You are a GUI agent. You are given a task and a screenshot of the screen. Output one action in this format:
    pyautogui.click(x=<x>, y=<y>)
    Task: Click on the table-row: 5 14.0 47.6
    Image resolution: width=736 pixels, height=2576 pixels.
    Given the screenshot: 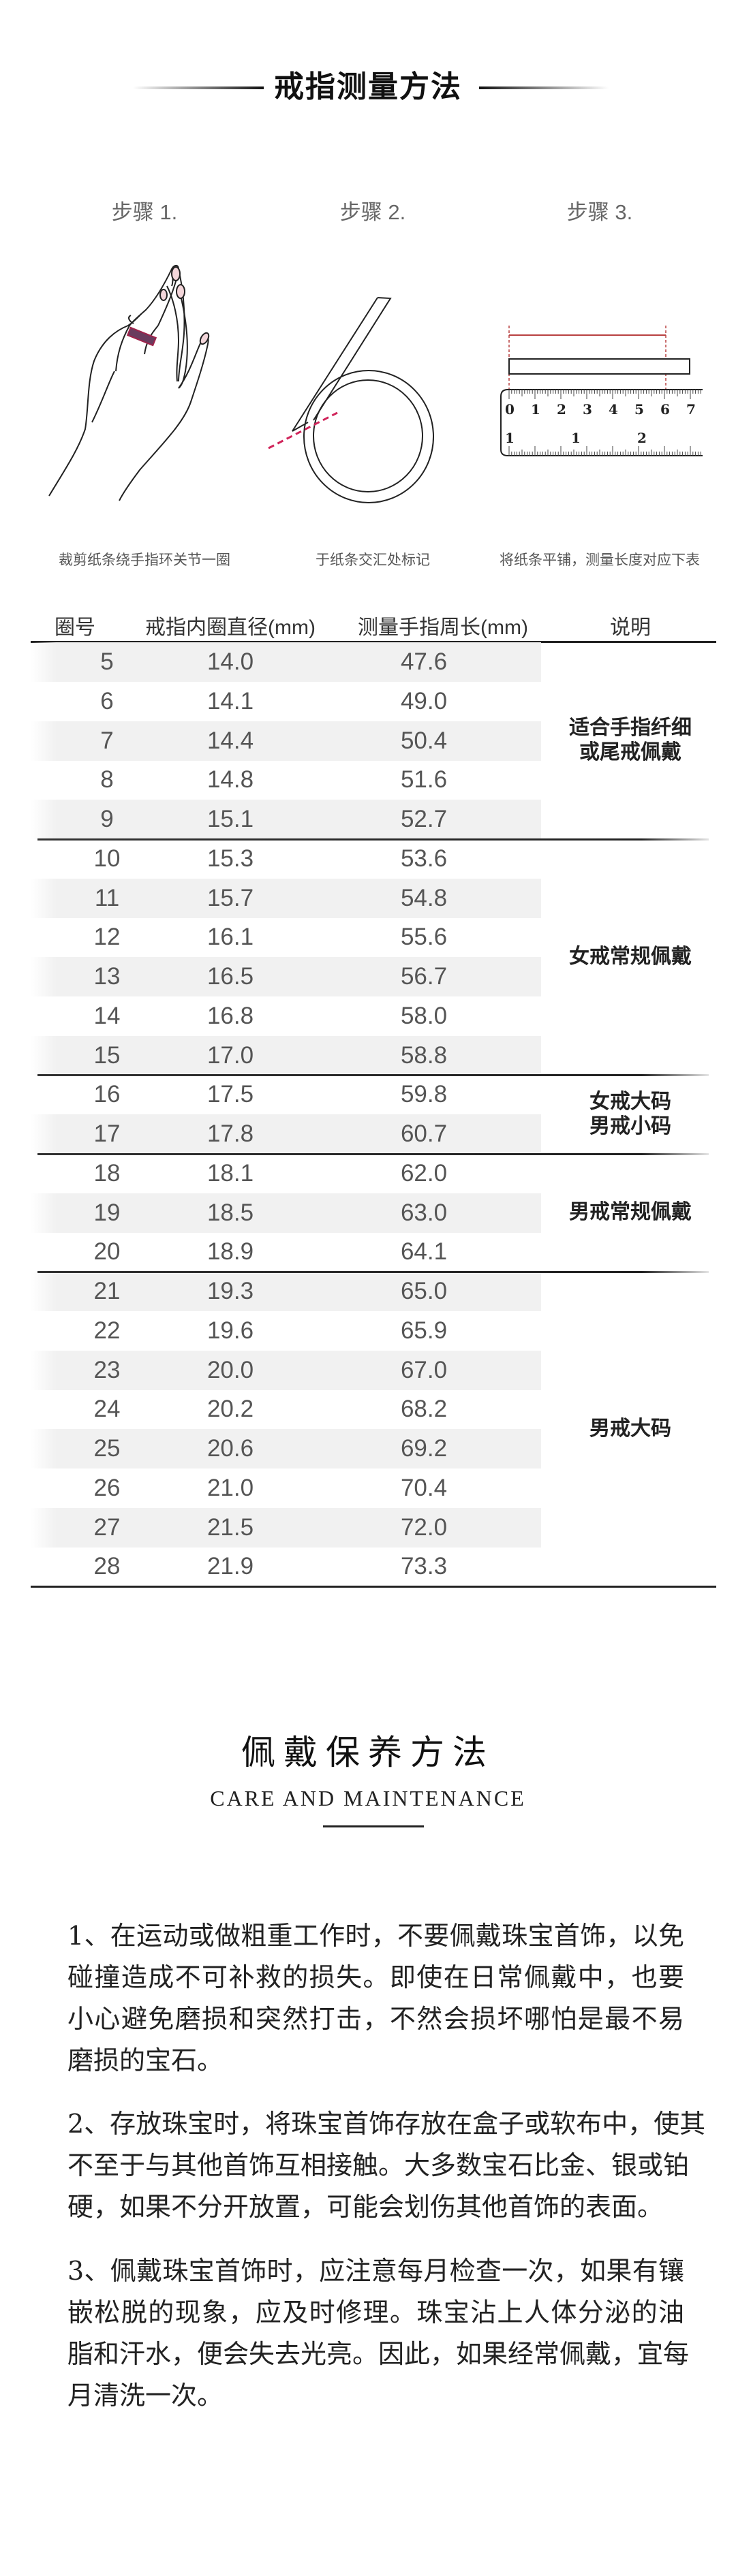 What is the action you would take?
    pyautogui.click(x=286, y=662)
    